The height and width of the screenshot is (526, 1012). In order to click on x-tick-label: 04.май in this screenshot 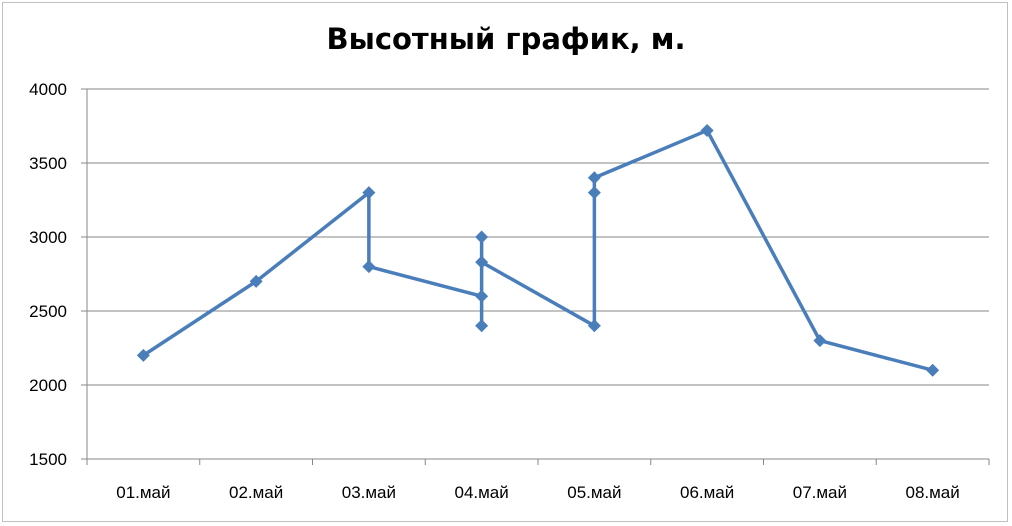, I will do `click(481, 492)`.